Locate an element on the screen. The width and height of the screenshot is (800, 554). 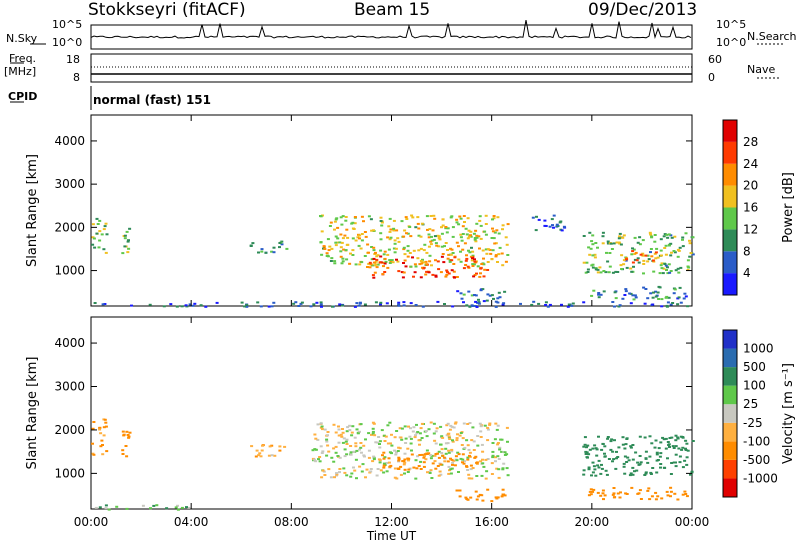
x-axis-label: Time UT is located at coordinates (391, 536).